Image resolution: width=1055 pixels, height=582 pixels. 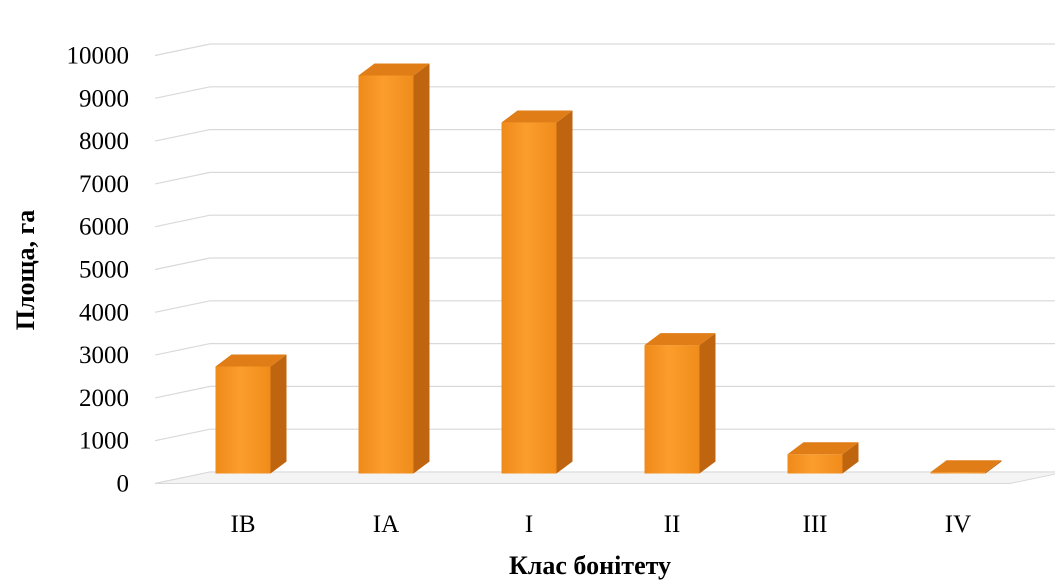 I want to click on chart-floor, so click(x=604, y=477).